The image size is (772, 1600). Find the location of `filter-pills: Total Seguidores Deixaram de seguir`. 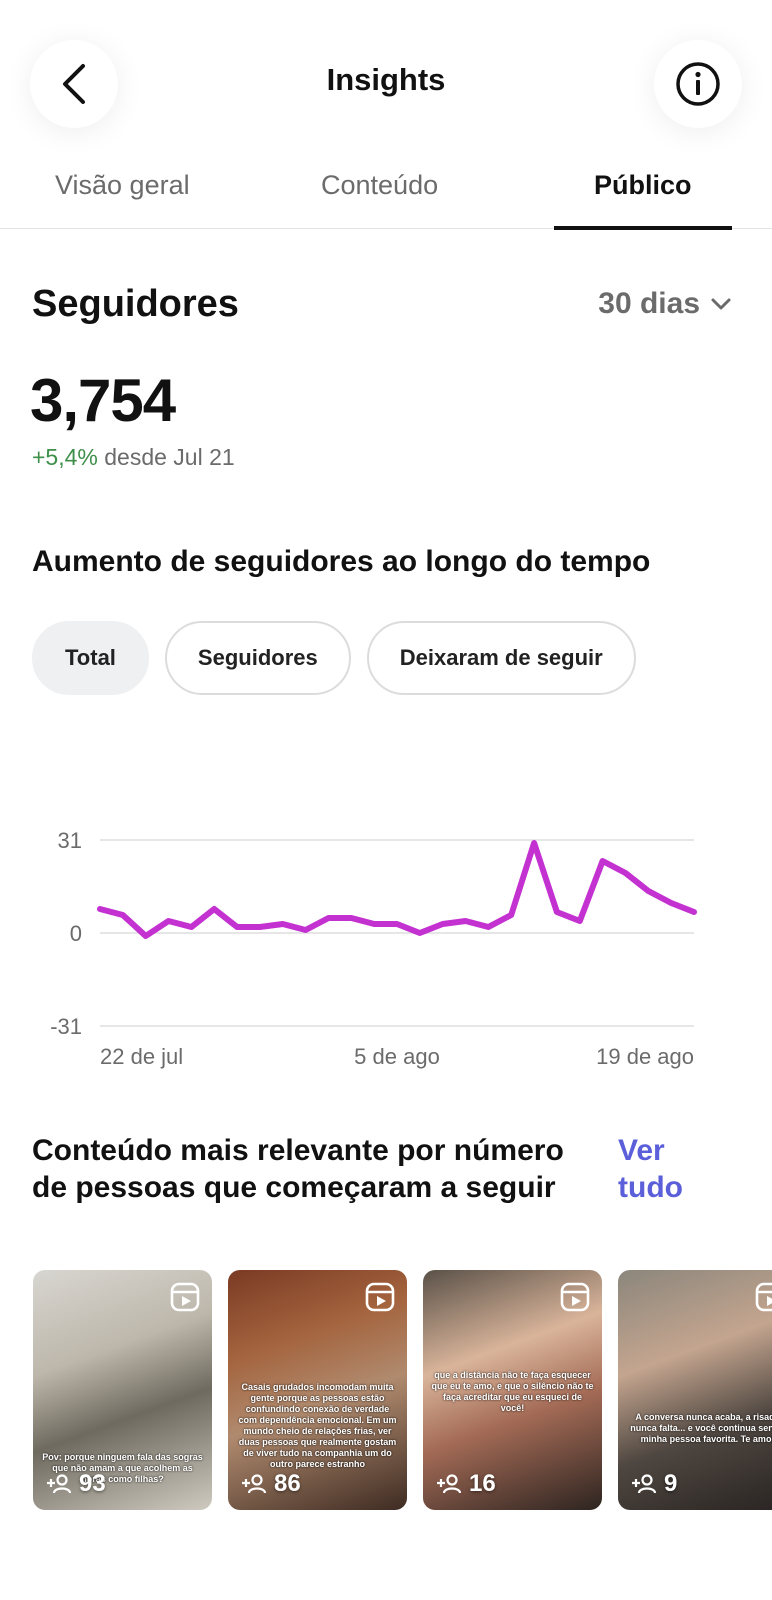

filter-pills: Total Seguidores Deixaram de seguir is located at coordinates (334, 658).